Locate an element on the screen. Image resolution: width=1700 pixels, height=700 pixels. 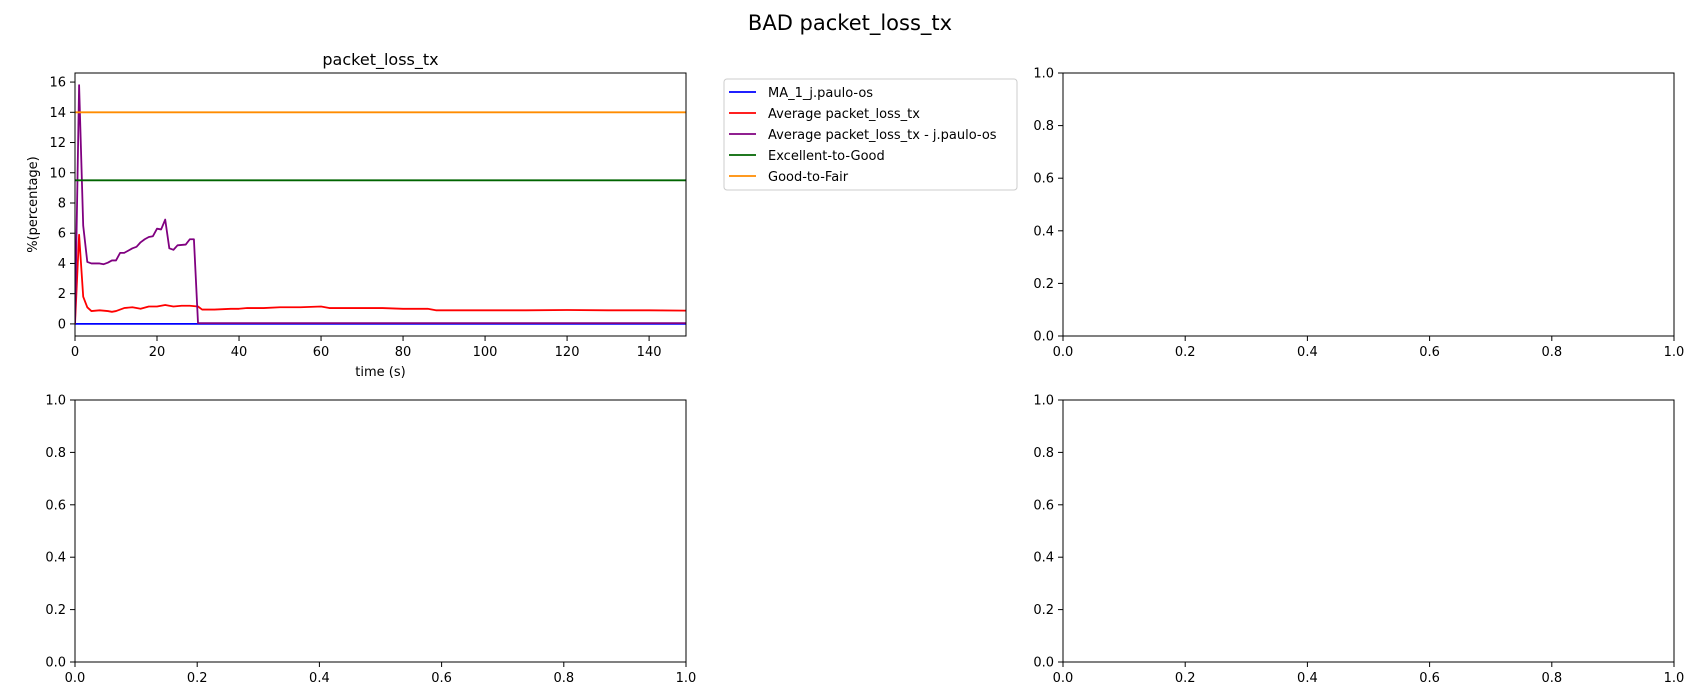
y-tick-label: 6 is located at coordinates (62, 234).